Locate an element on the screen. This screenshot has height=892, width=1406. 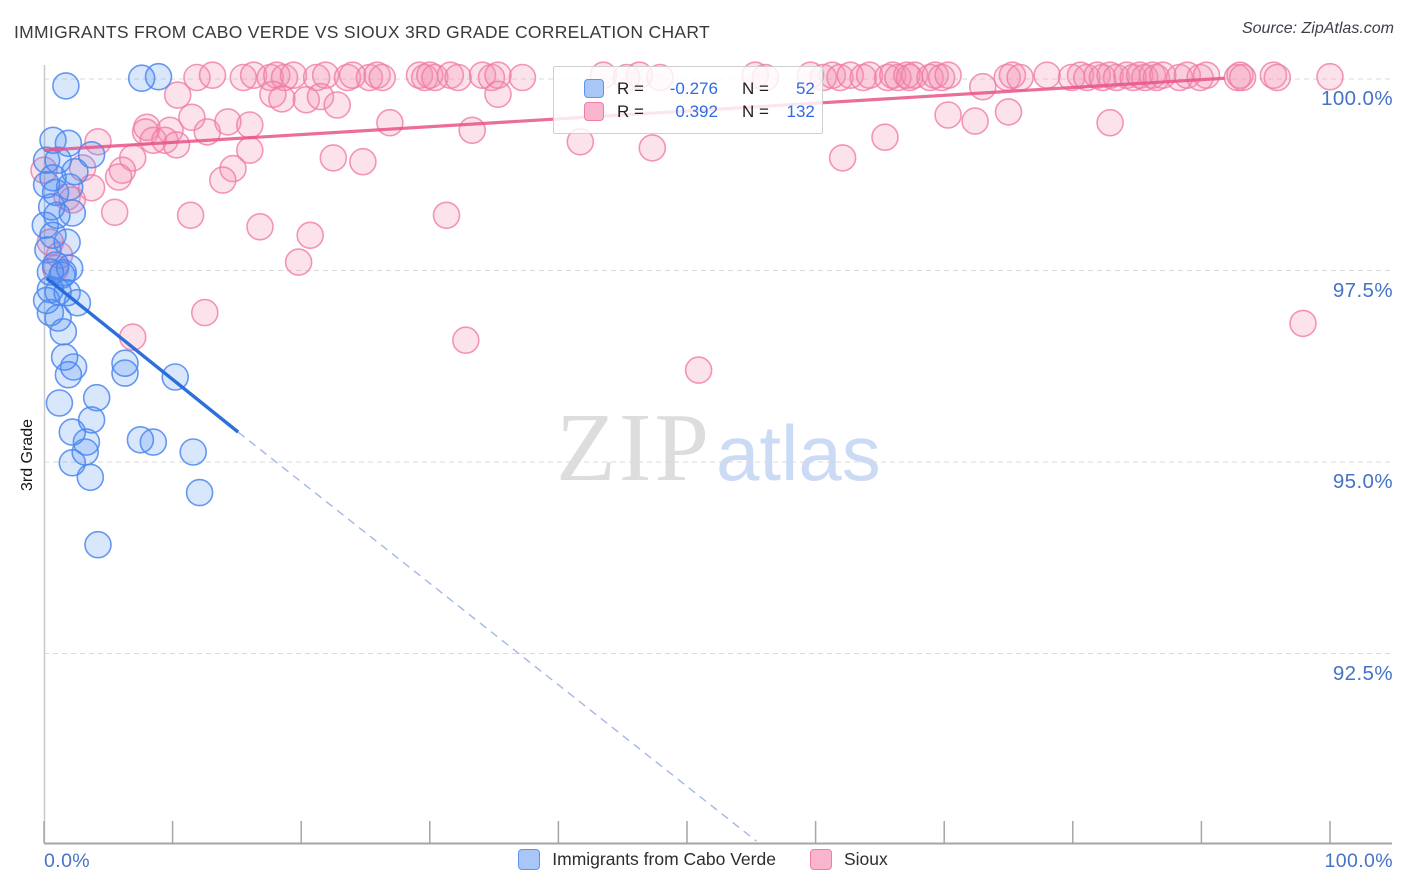
r-value: 0.392 is located at coordinates (696, 111).